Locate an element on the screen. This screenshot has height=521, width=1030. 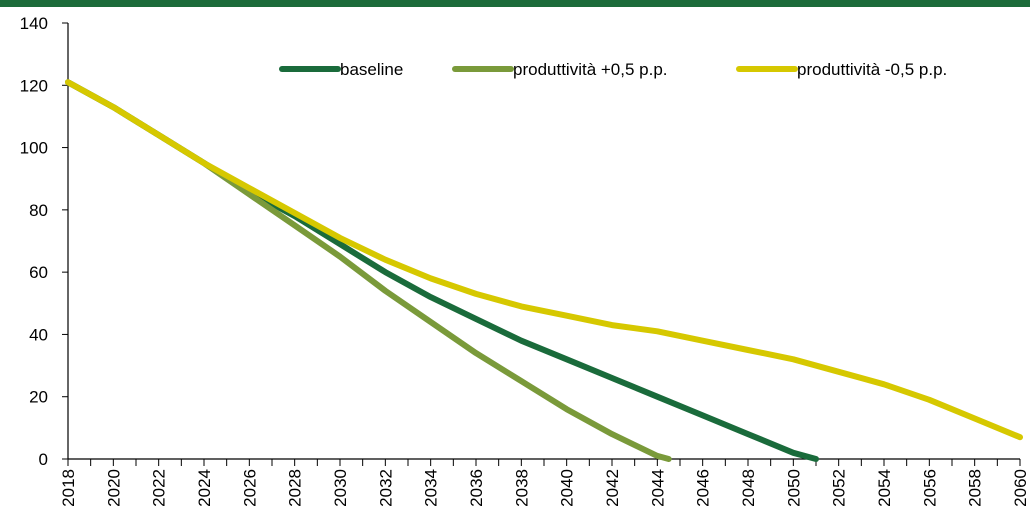
y-tick-label: 80 is located at coordinates (38, 210).